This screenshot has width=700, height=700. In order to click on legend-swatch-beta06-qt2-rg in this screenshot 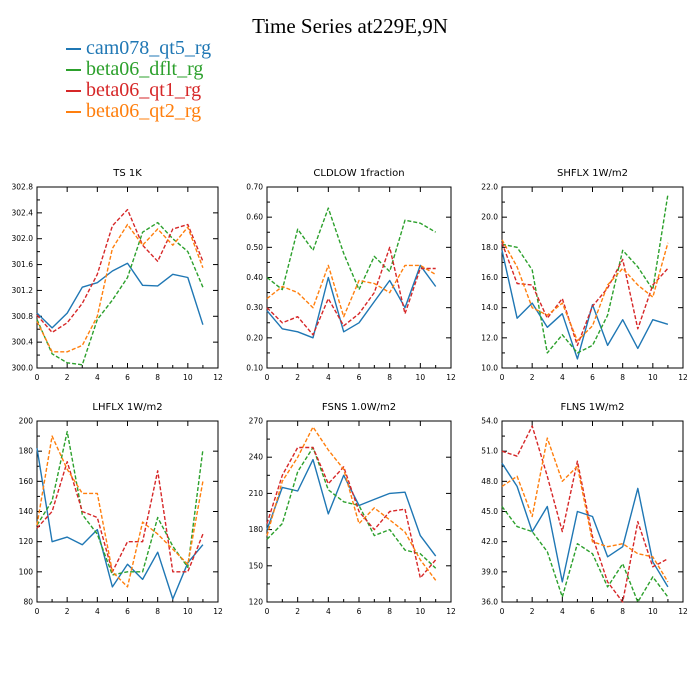, I will do `click(73, 111)`.